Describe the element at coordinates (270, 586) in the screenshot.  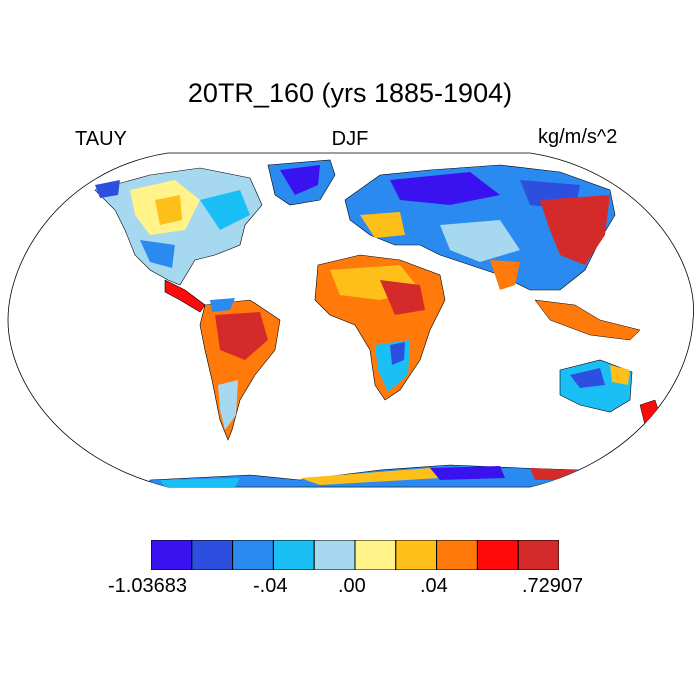
I see `colorbar-label-1: -.04` at that location.